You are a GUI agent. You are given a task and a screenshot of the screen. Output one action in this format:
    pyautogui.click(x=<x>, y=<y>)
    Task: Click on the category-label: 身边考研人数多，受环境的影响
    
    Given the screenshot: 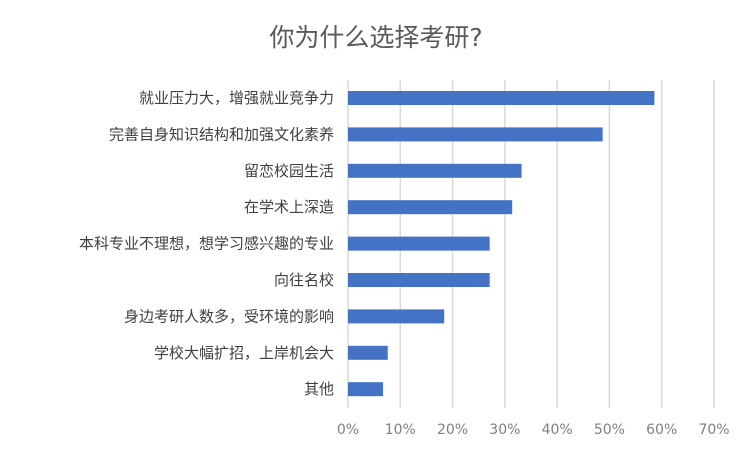 What is the action you would take?
    pyautogui.click(x=229, y=316)
    